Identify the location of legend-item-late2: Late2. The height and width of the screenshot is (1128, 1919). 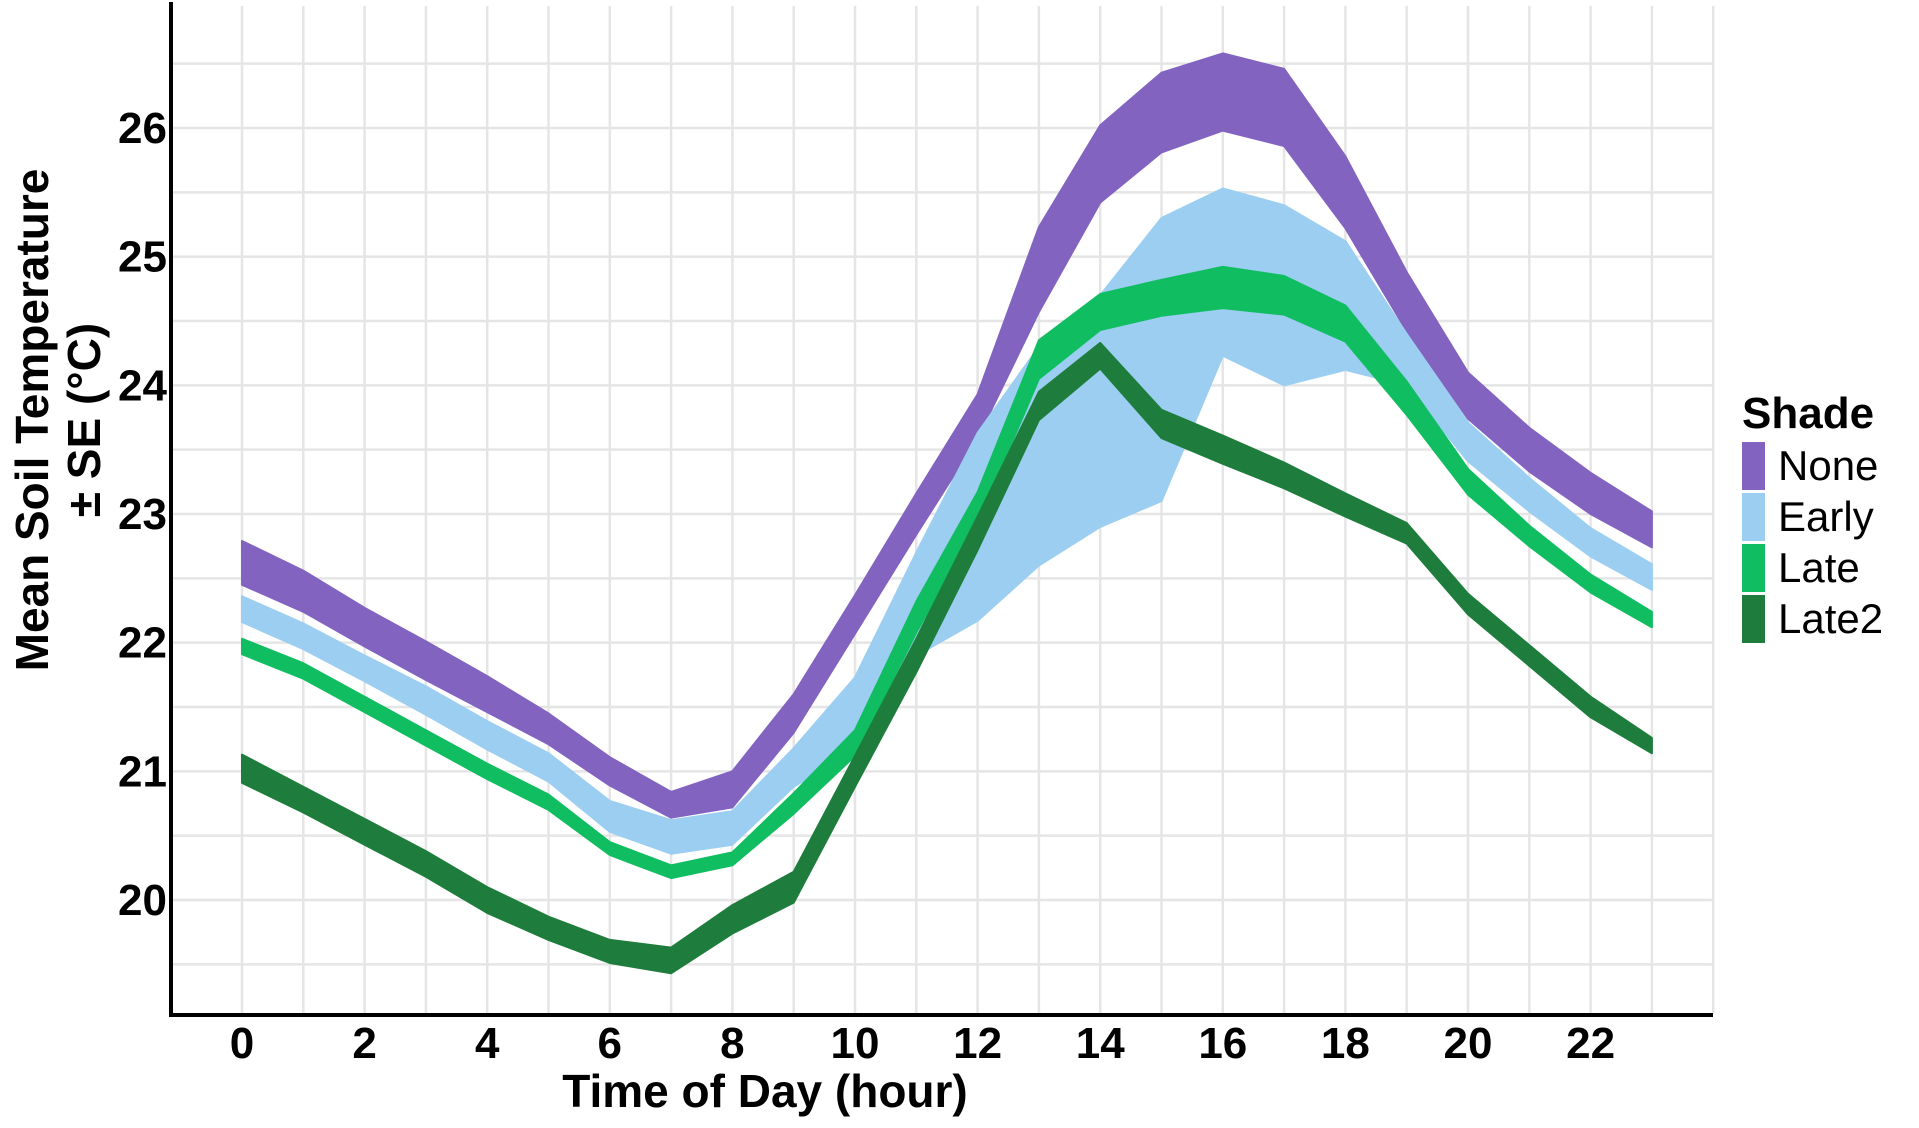
(1830, 618).